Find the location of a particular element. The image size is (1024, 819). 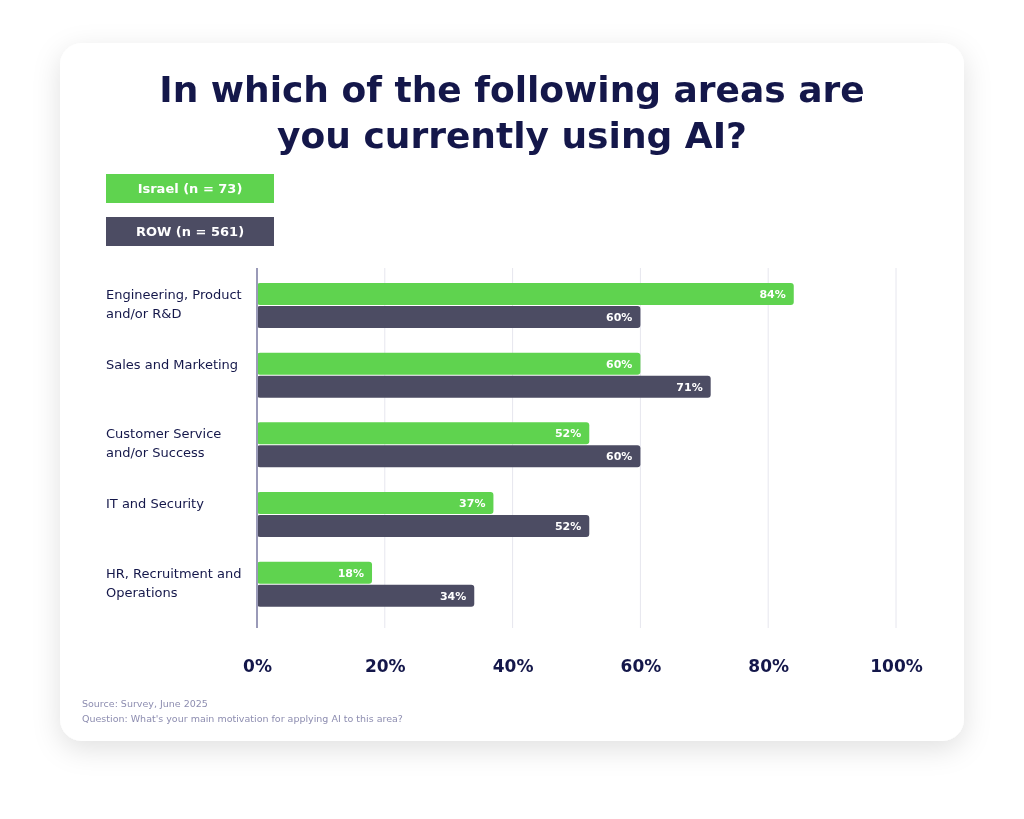

source-note: Source: Survey, June 2025 is located at coordinates (145, 703).